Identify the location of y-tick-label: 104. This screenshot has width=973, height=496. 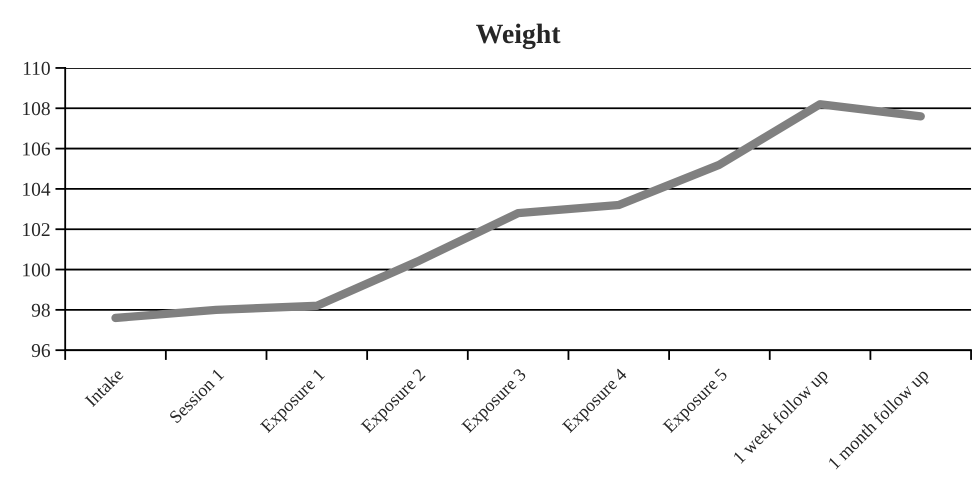
(36, 189).